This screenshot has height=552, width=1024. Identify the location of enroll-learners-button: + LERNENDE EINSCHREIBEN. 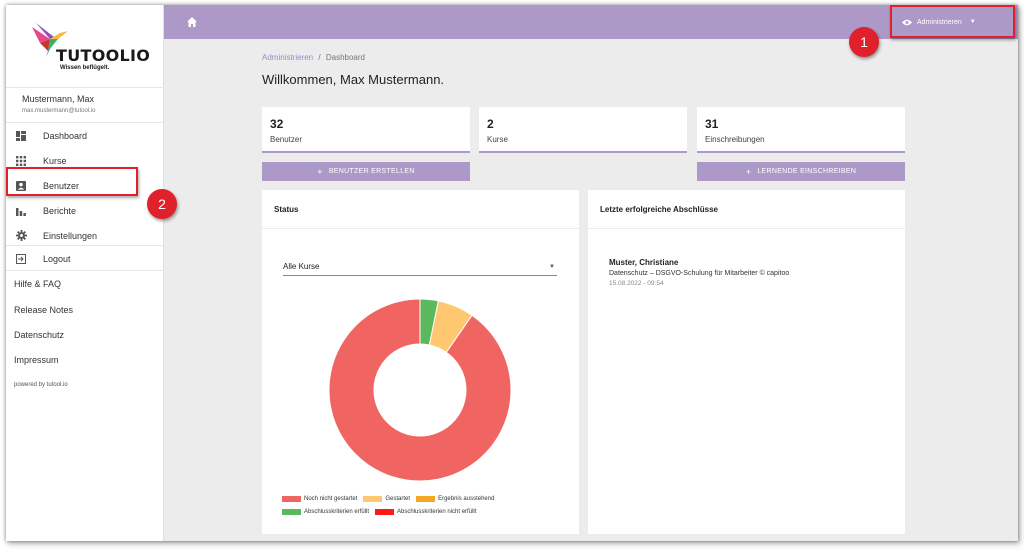
(801, 171).